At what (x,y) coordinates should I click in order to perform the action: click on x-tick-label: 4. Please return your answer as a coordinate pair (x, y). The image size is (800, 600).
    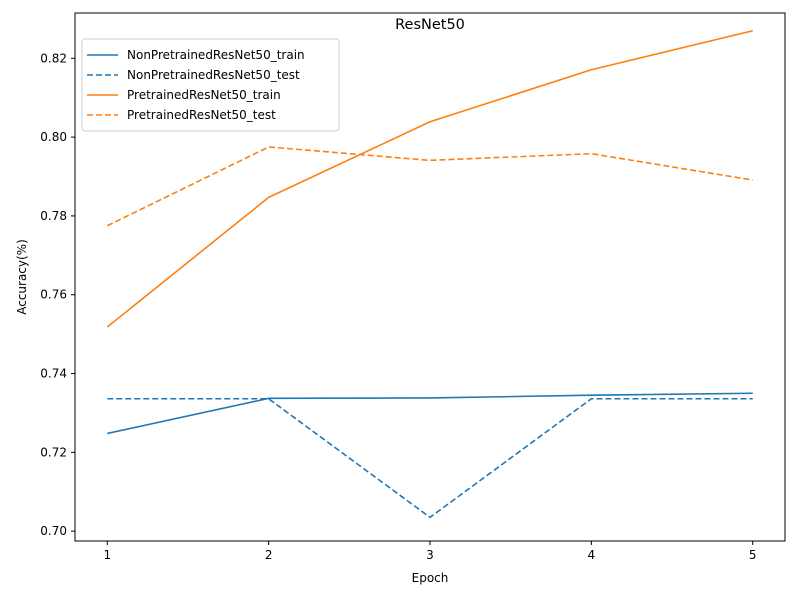
    Looking at the image, I should click on (592, 555).